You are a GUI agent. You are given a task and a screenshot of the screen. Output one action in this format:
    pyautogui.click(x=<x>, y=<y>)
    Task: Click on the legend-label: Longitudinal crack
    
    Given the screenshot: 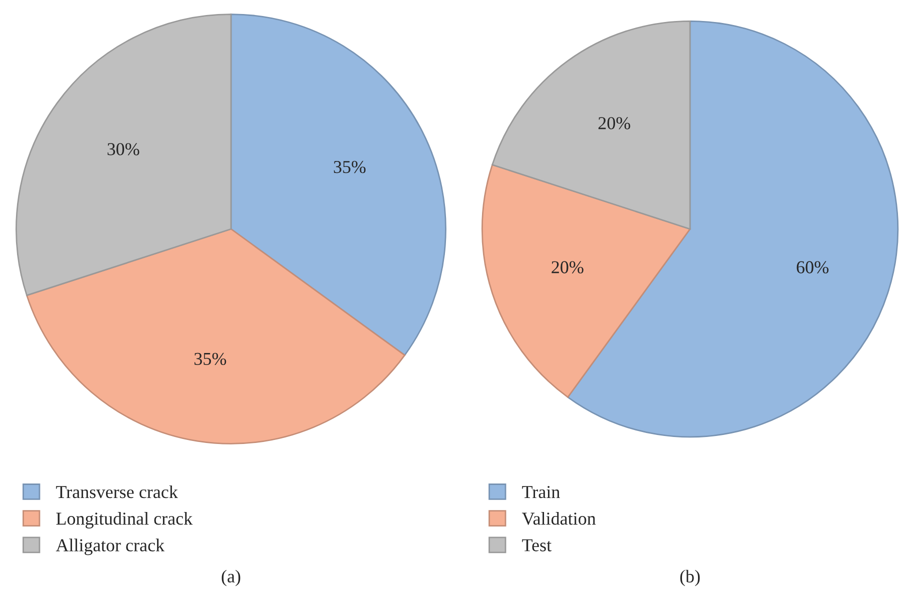 What is the action you would take?
    pyautogui.click(x=124, y=520)
    